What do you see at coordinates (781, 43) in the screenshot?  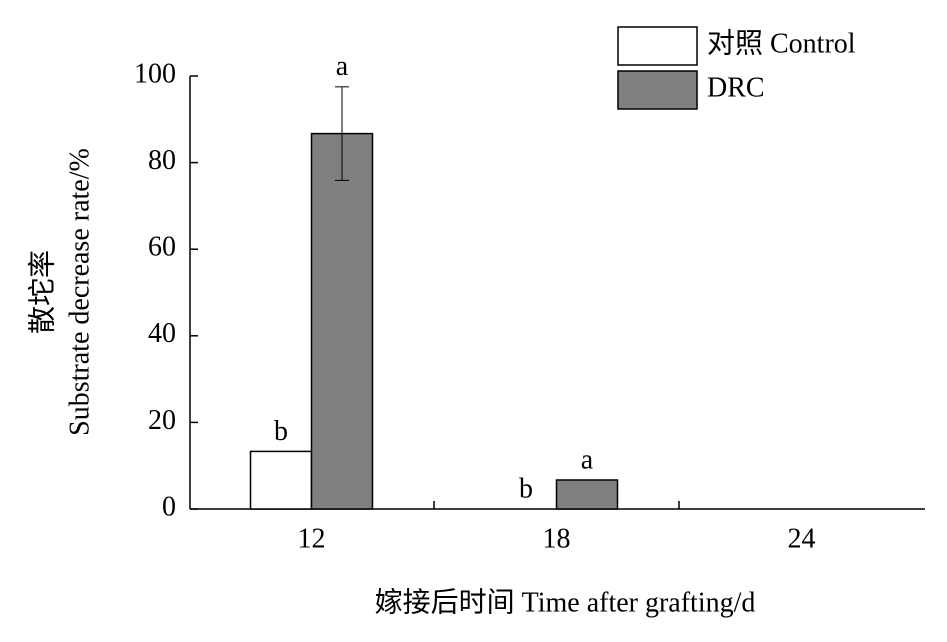 I see `legend-label: 对照 Control` at bounding box center [781, 43].